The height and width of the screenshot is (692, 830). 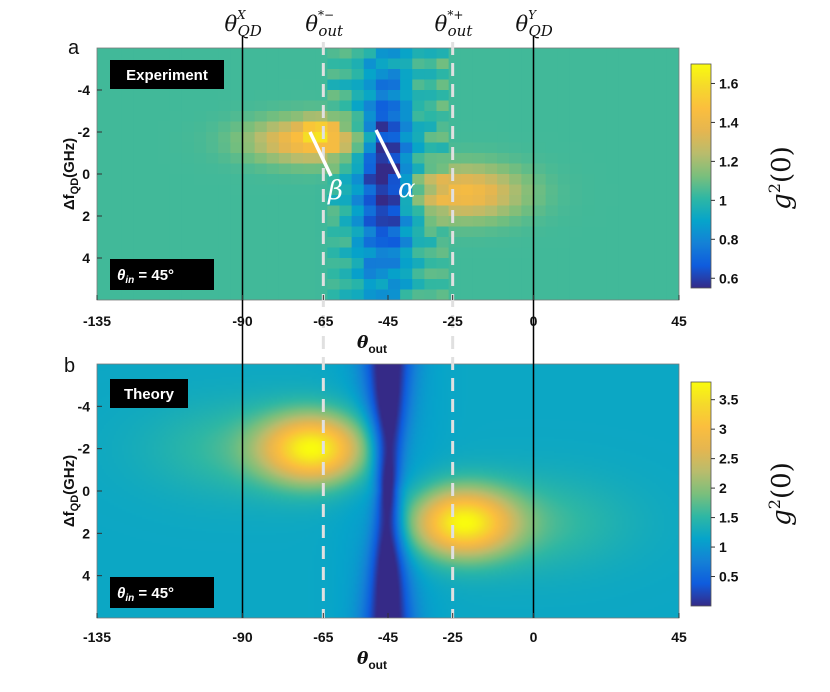 What do you see at coordinates (679, 637) in the screenshot?
I see `x-tick-label: 45` at bounding box center [679, 637].